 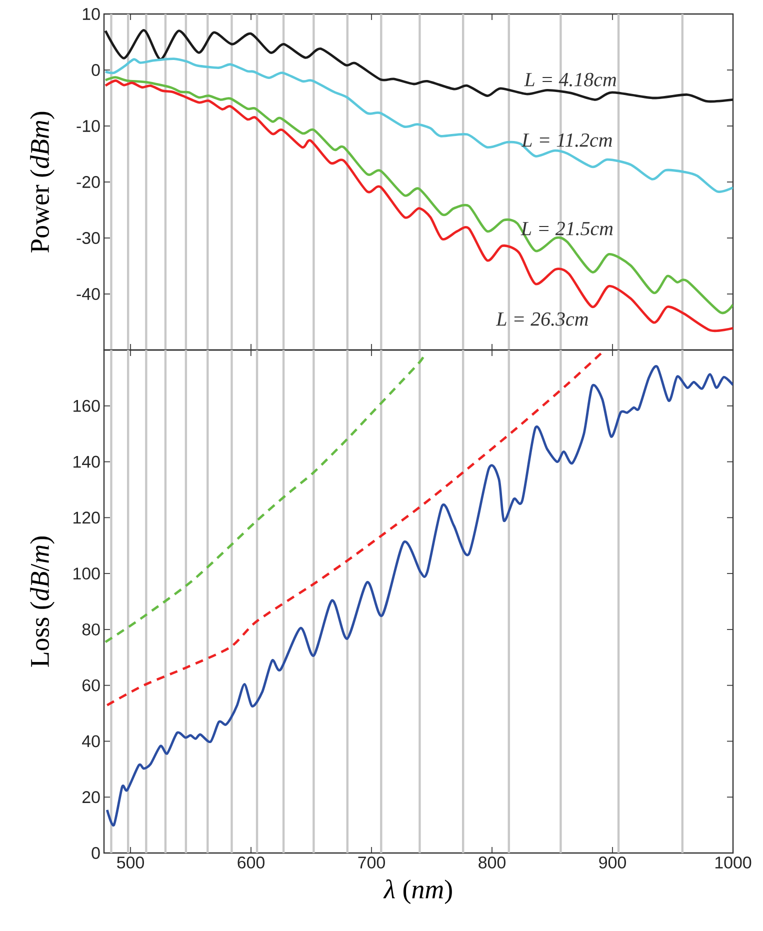 What do you see at coordinates (91, 14) in the screenshot?
I see `y-tick-label: 10` at bounding box center [91, 14].